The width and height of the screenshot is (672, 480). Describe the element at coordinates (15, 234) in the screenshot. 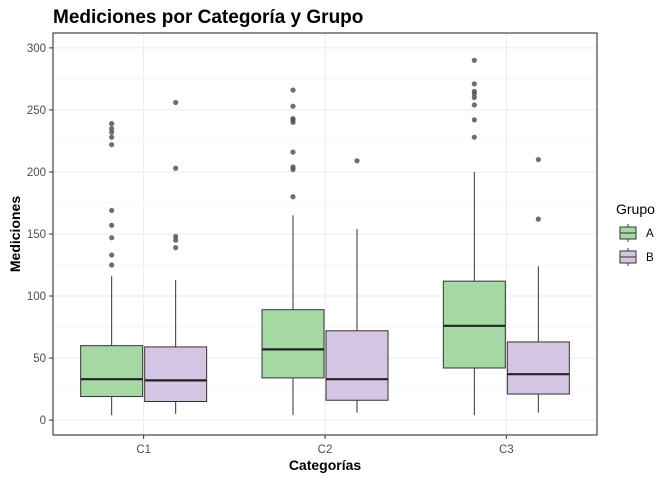

I see `y-axis-title: Mediciones` at that location.